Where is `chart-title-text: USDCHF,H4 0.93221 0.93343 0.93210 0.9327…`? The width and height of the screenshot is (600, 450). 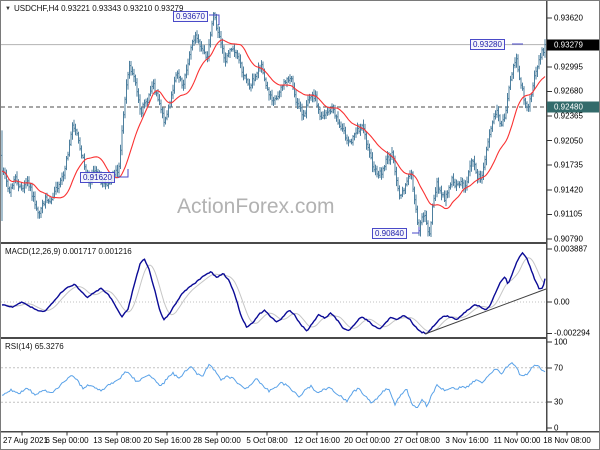
chart-title-text: USDCHF,H4 0.93221 0.93343 0.93210 0.9327… is located at coordinates (98, 8).